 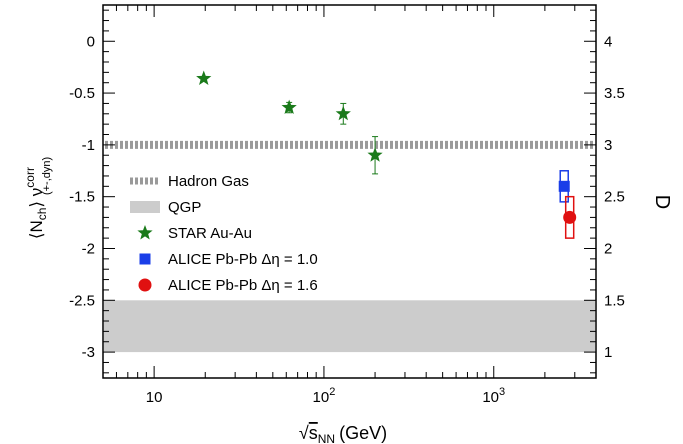 I want to click on y-left-tick-label: -2, so click(x=88, y=248).